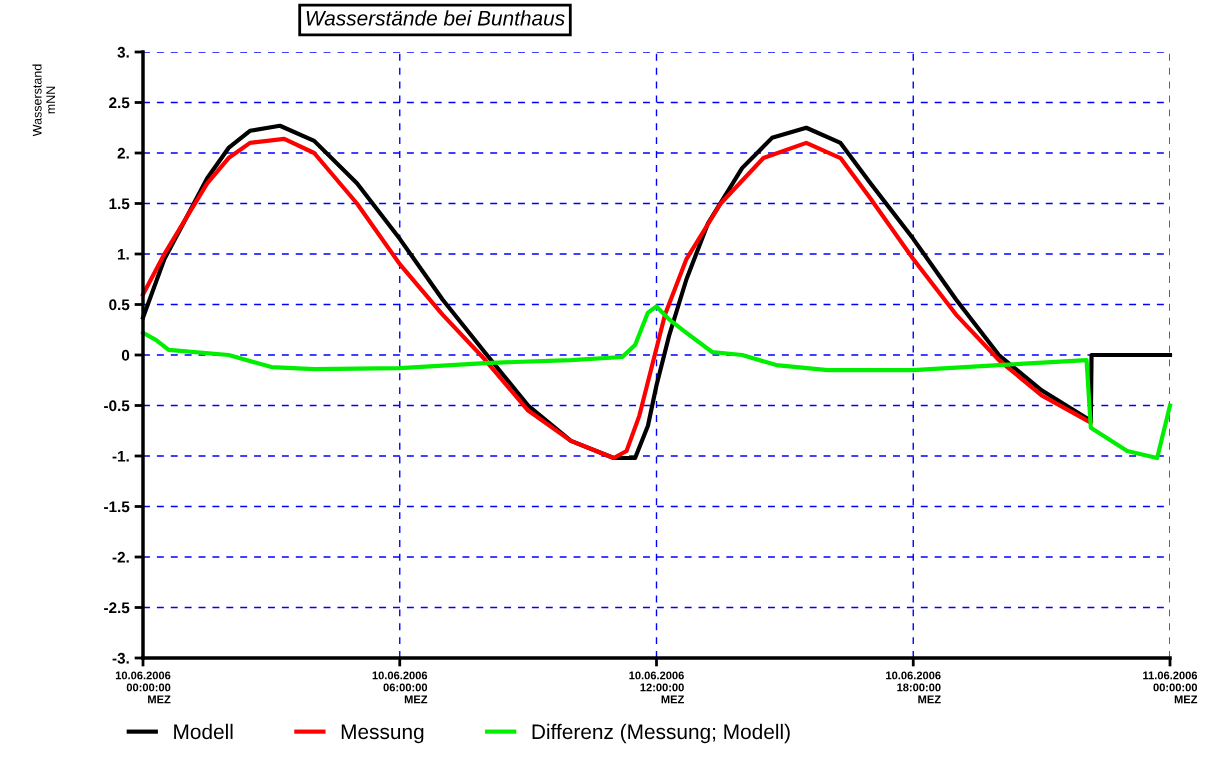 The height and width of the screenshot is (762, 1215). What do you see at coordinates (400, 687) in the screenshot?
I see `x-tick-label: 10.06.2006 06:00:00 MEZ` at bounding box center [400, 687].